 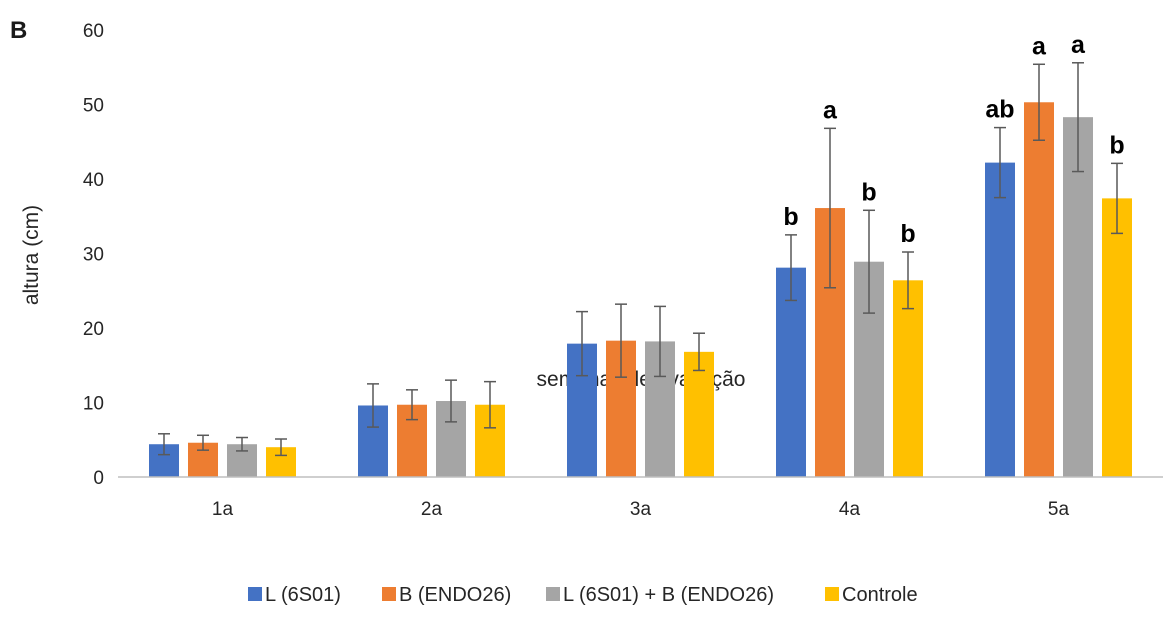 I want to click on legend-label: L (6S01), so click(x=303, y=595).